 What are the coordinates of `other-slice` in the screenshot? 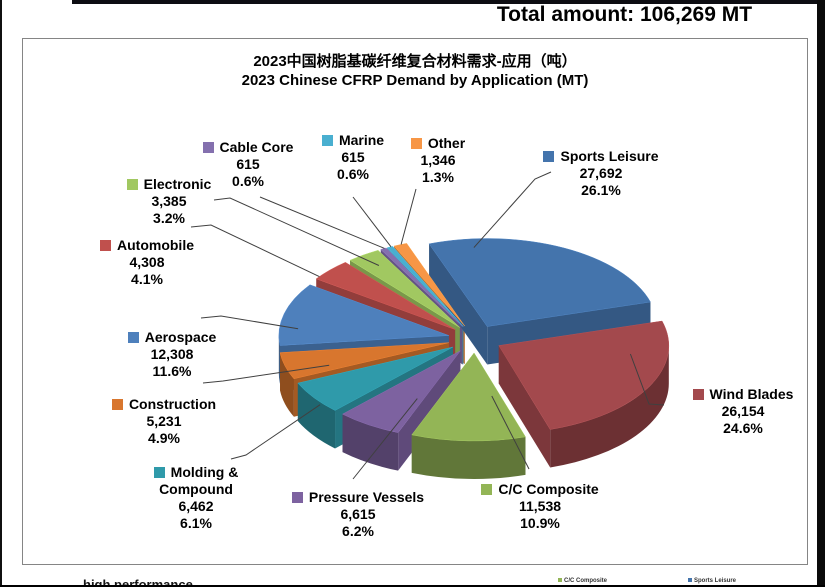 It's located at (429, 285).